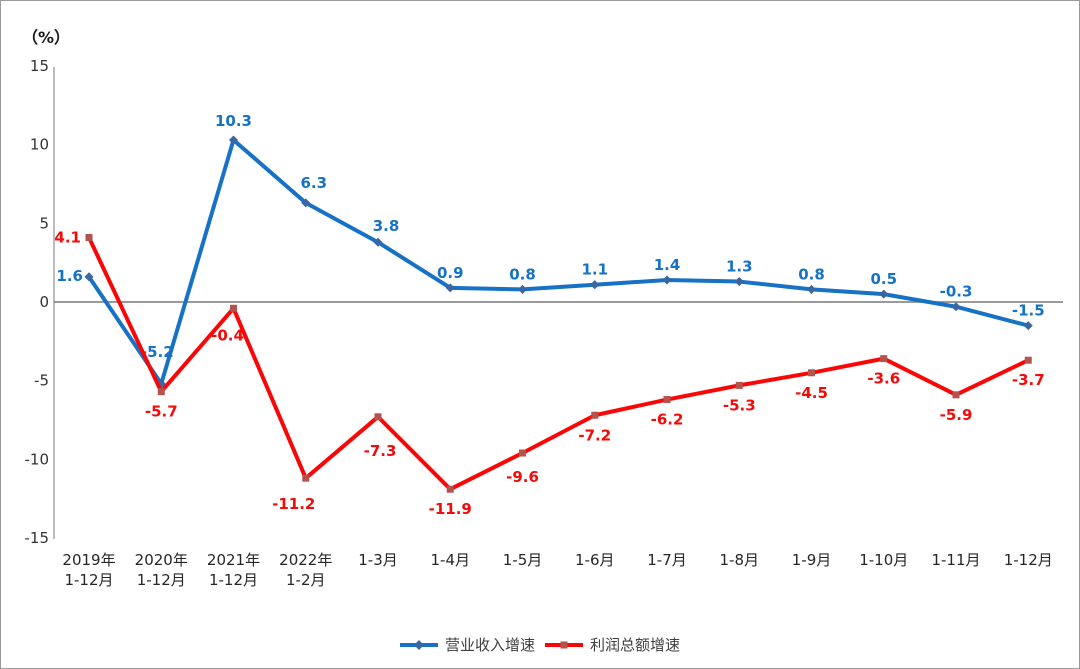  Describe the element at coordinates (233, 121) in the screenshot. I see `data-point-label: 10.3` at that location.